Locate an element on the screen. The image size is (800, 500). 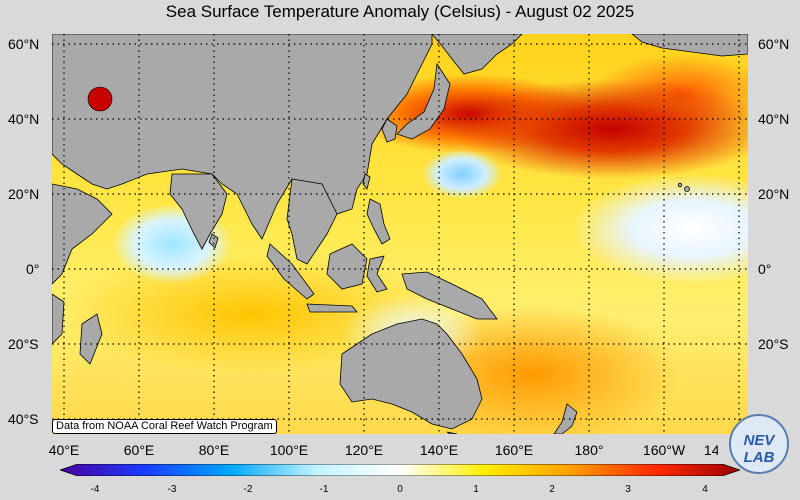
lat-label-left: 60°N is located at coordinates (24, 44).